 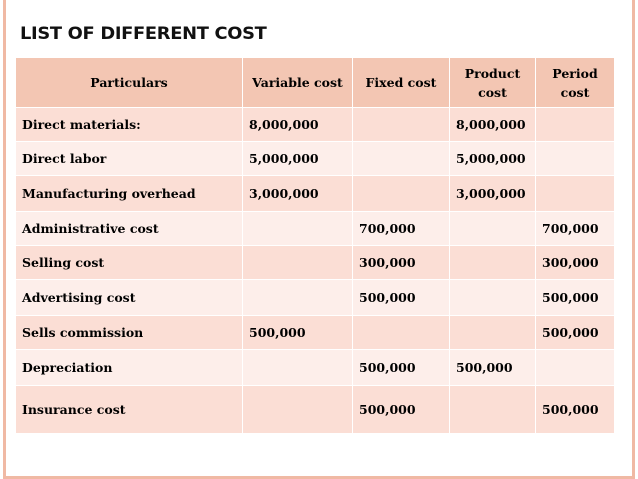 What do you see at coordinates (129, 82) in the screenshot?
I see `header-particulars: Particulars` at bounding box center [129, 82].